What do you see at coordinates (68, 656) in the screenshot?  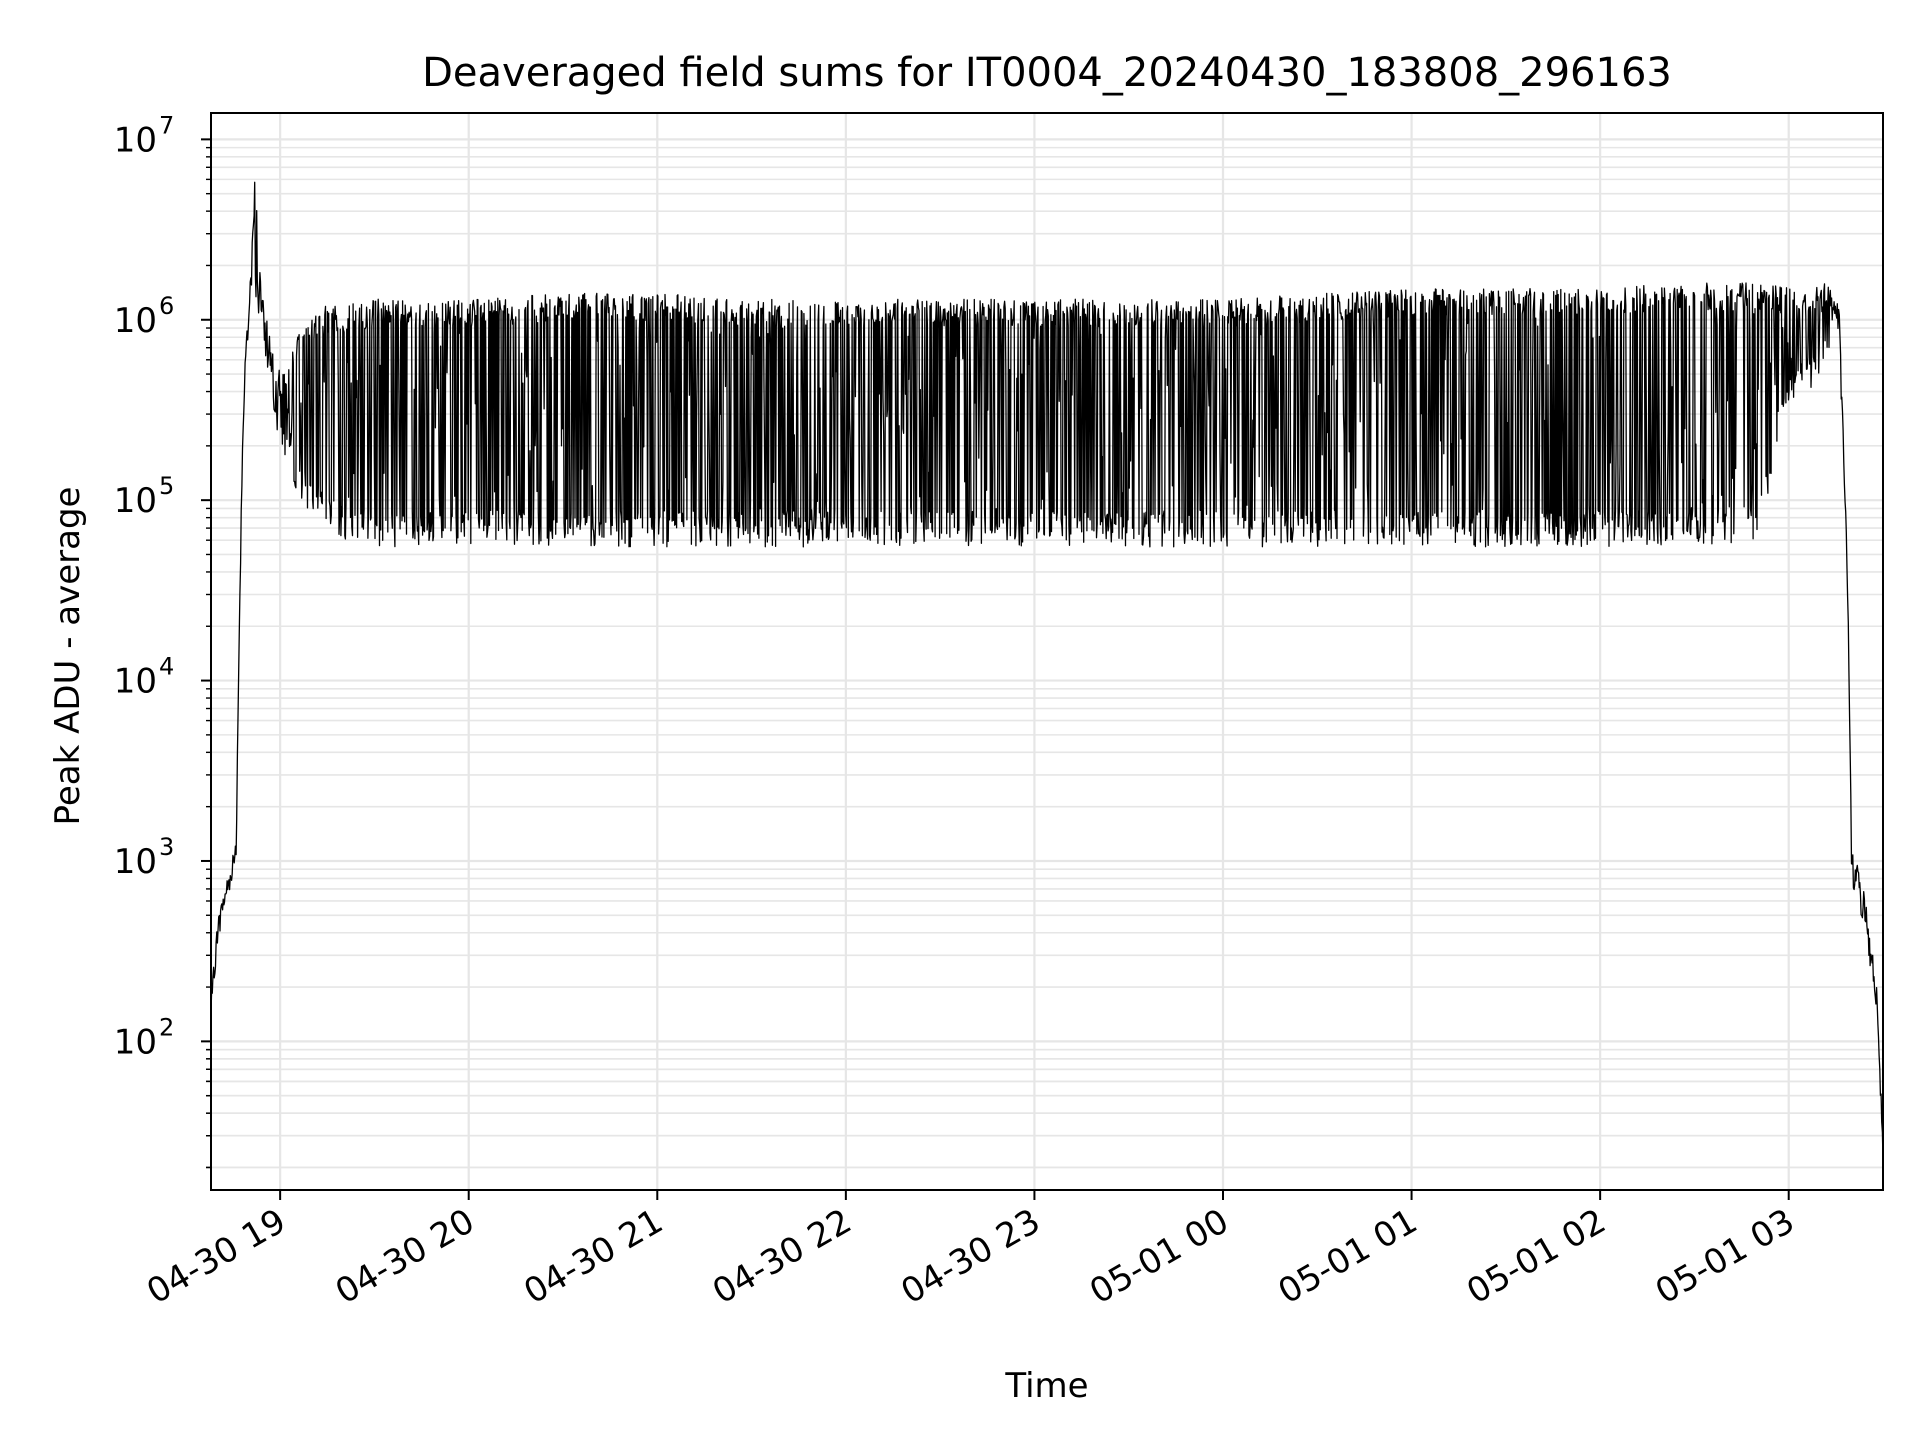 I see `y-axis-label: Peak ADU - average` at bounding box center [68, 656].